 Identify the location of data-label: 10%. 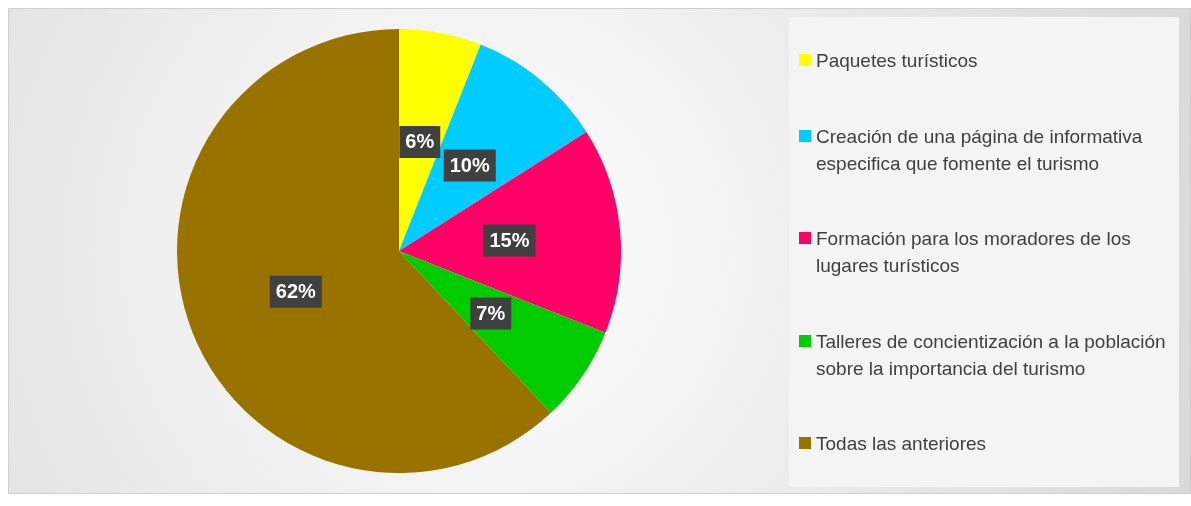
(469, 164).